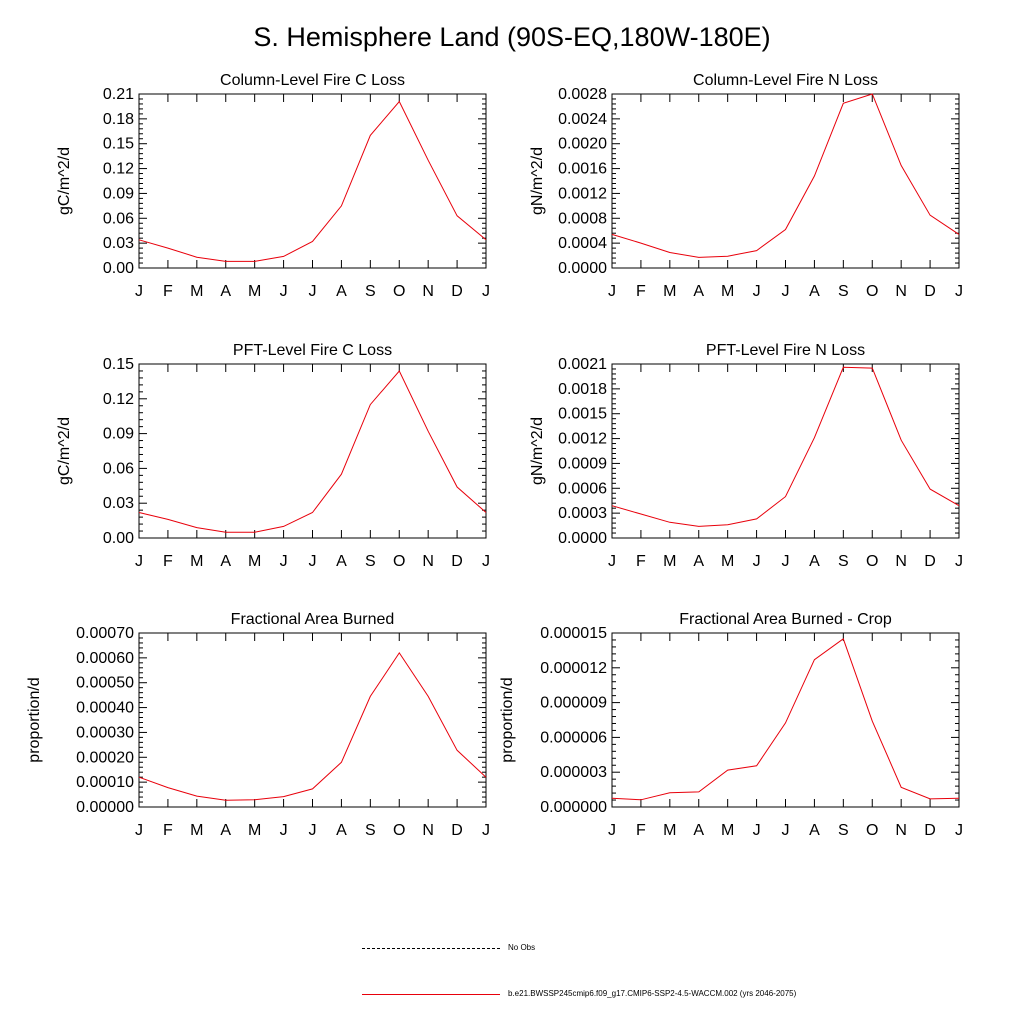 The image size is (1024, 1024). What do you see at coordinates (312, 350) in the screenshot?
I see `panel-title: PFT-Level Fire C Loss` at bounding box center [312, 350].